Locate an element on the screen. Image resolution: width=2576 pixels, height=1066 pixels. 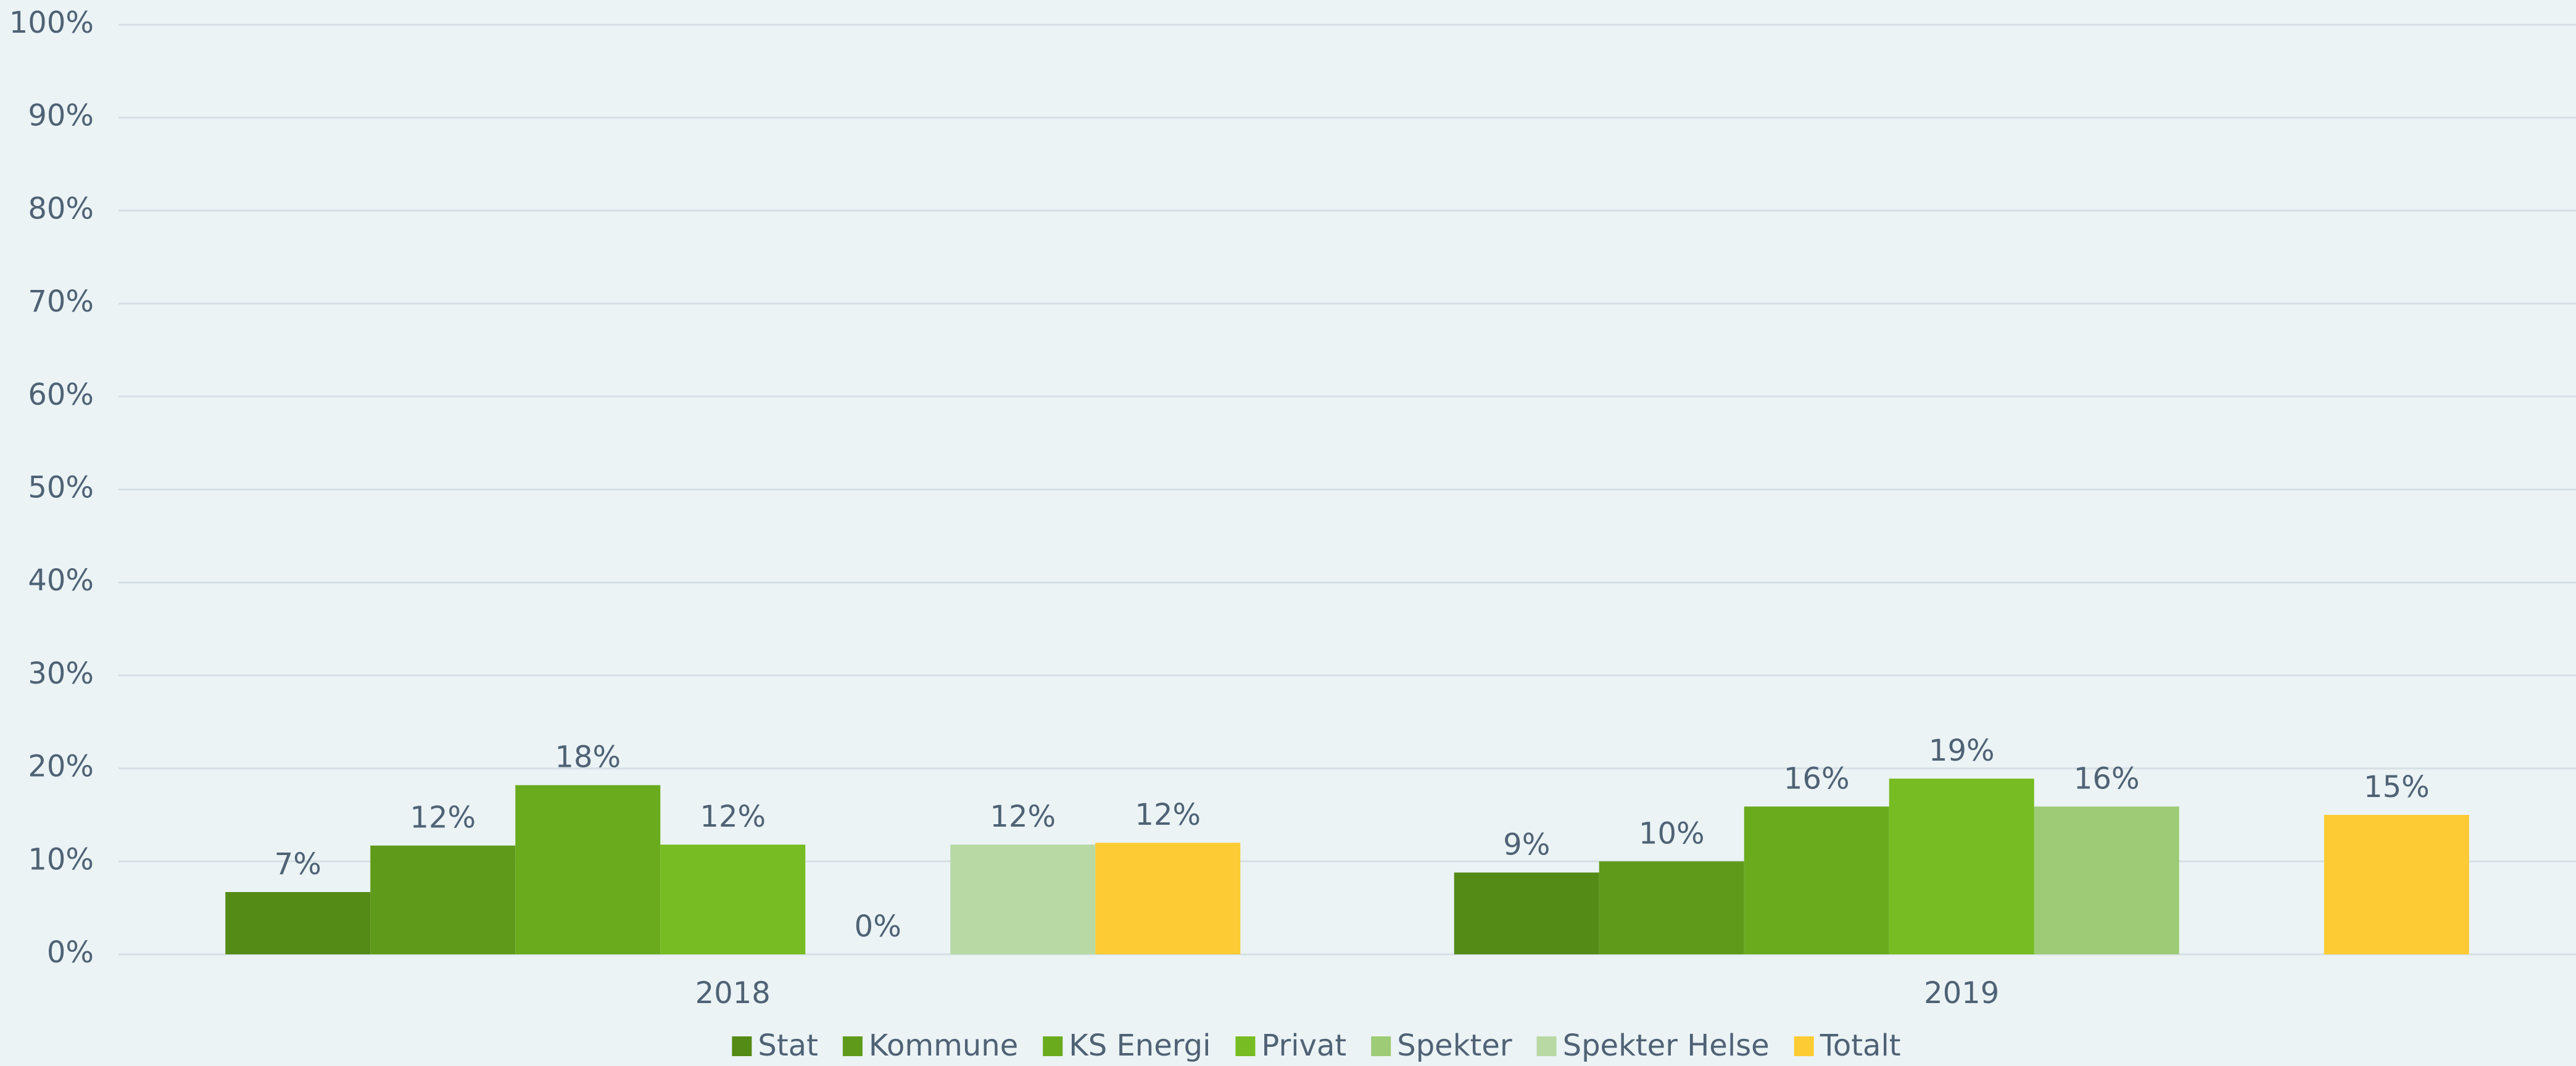
y-tick-label: 0% is located at coordinates (70, 952).